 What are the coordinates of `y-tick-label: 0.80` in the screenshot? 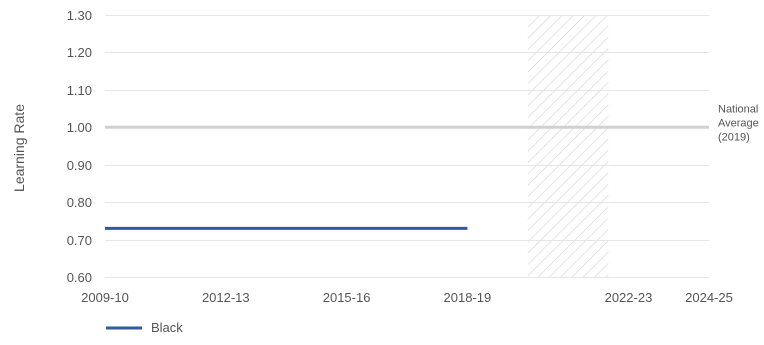 It's located at (79, 202).